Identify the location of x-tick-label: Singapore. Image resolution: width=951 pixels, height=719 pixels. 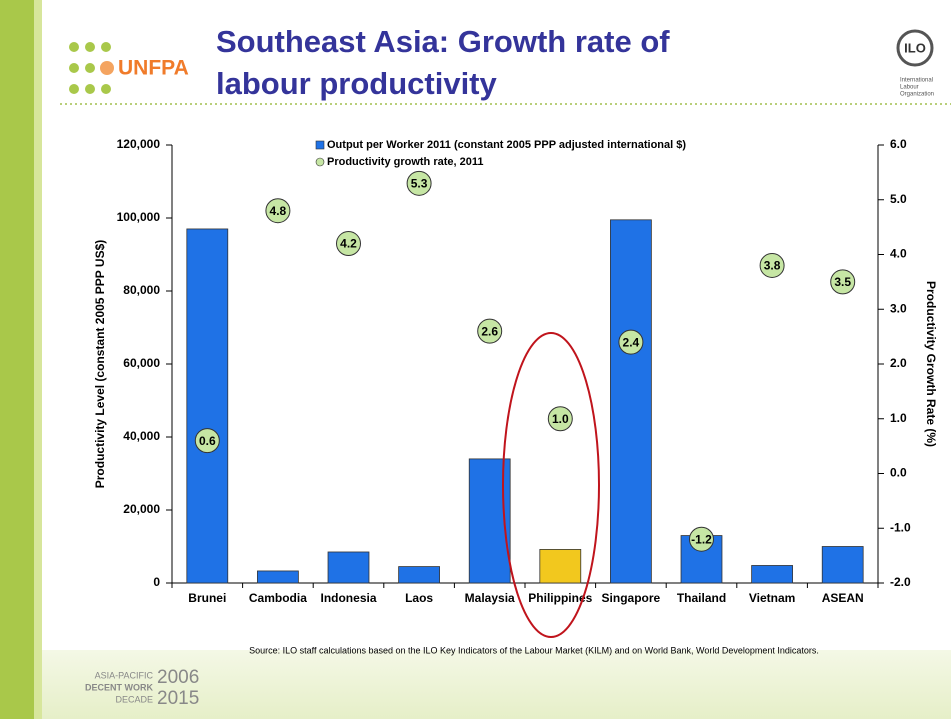
(631, 598).